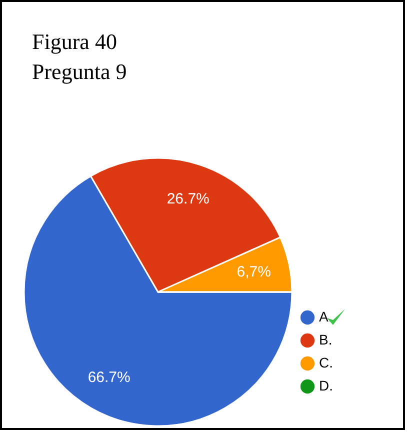 This screenshot has height=432, width=407. I want to click on data-label: 6,7%, so click(253, 272).